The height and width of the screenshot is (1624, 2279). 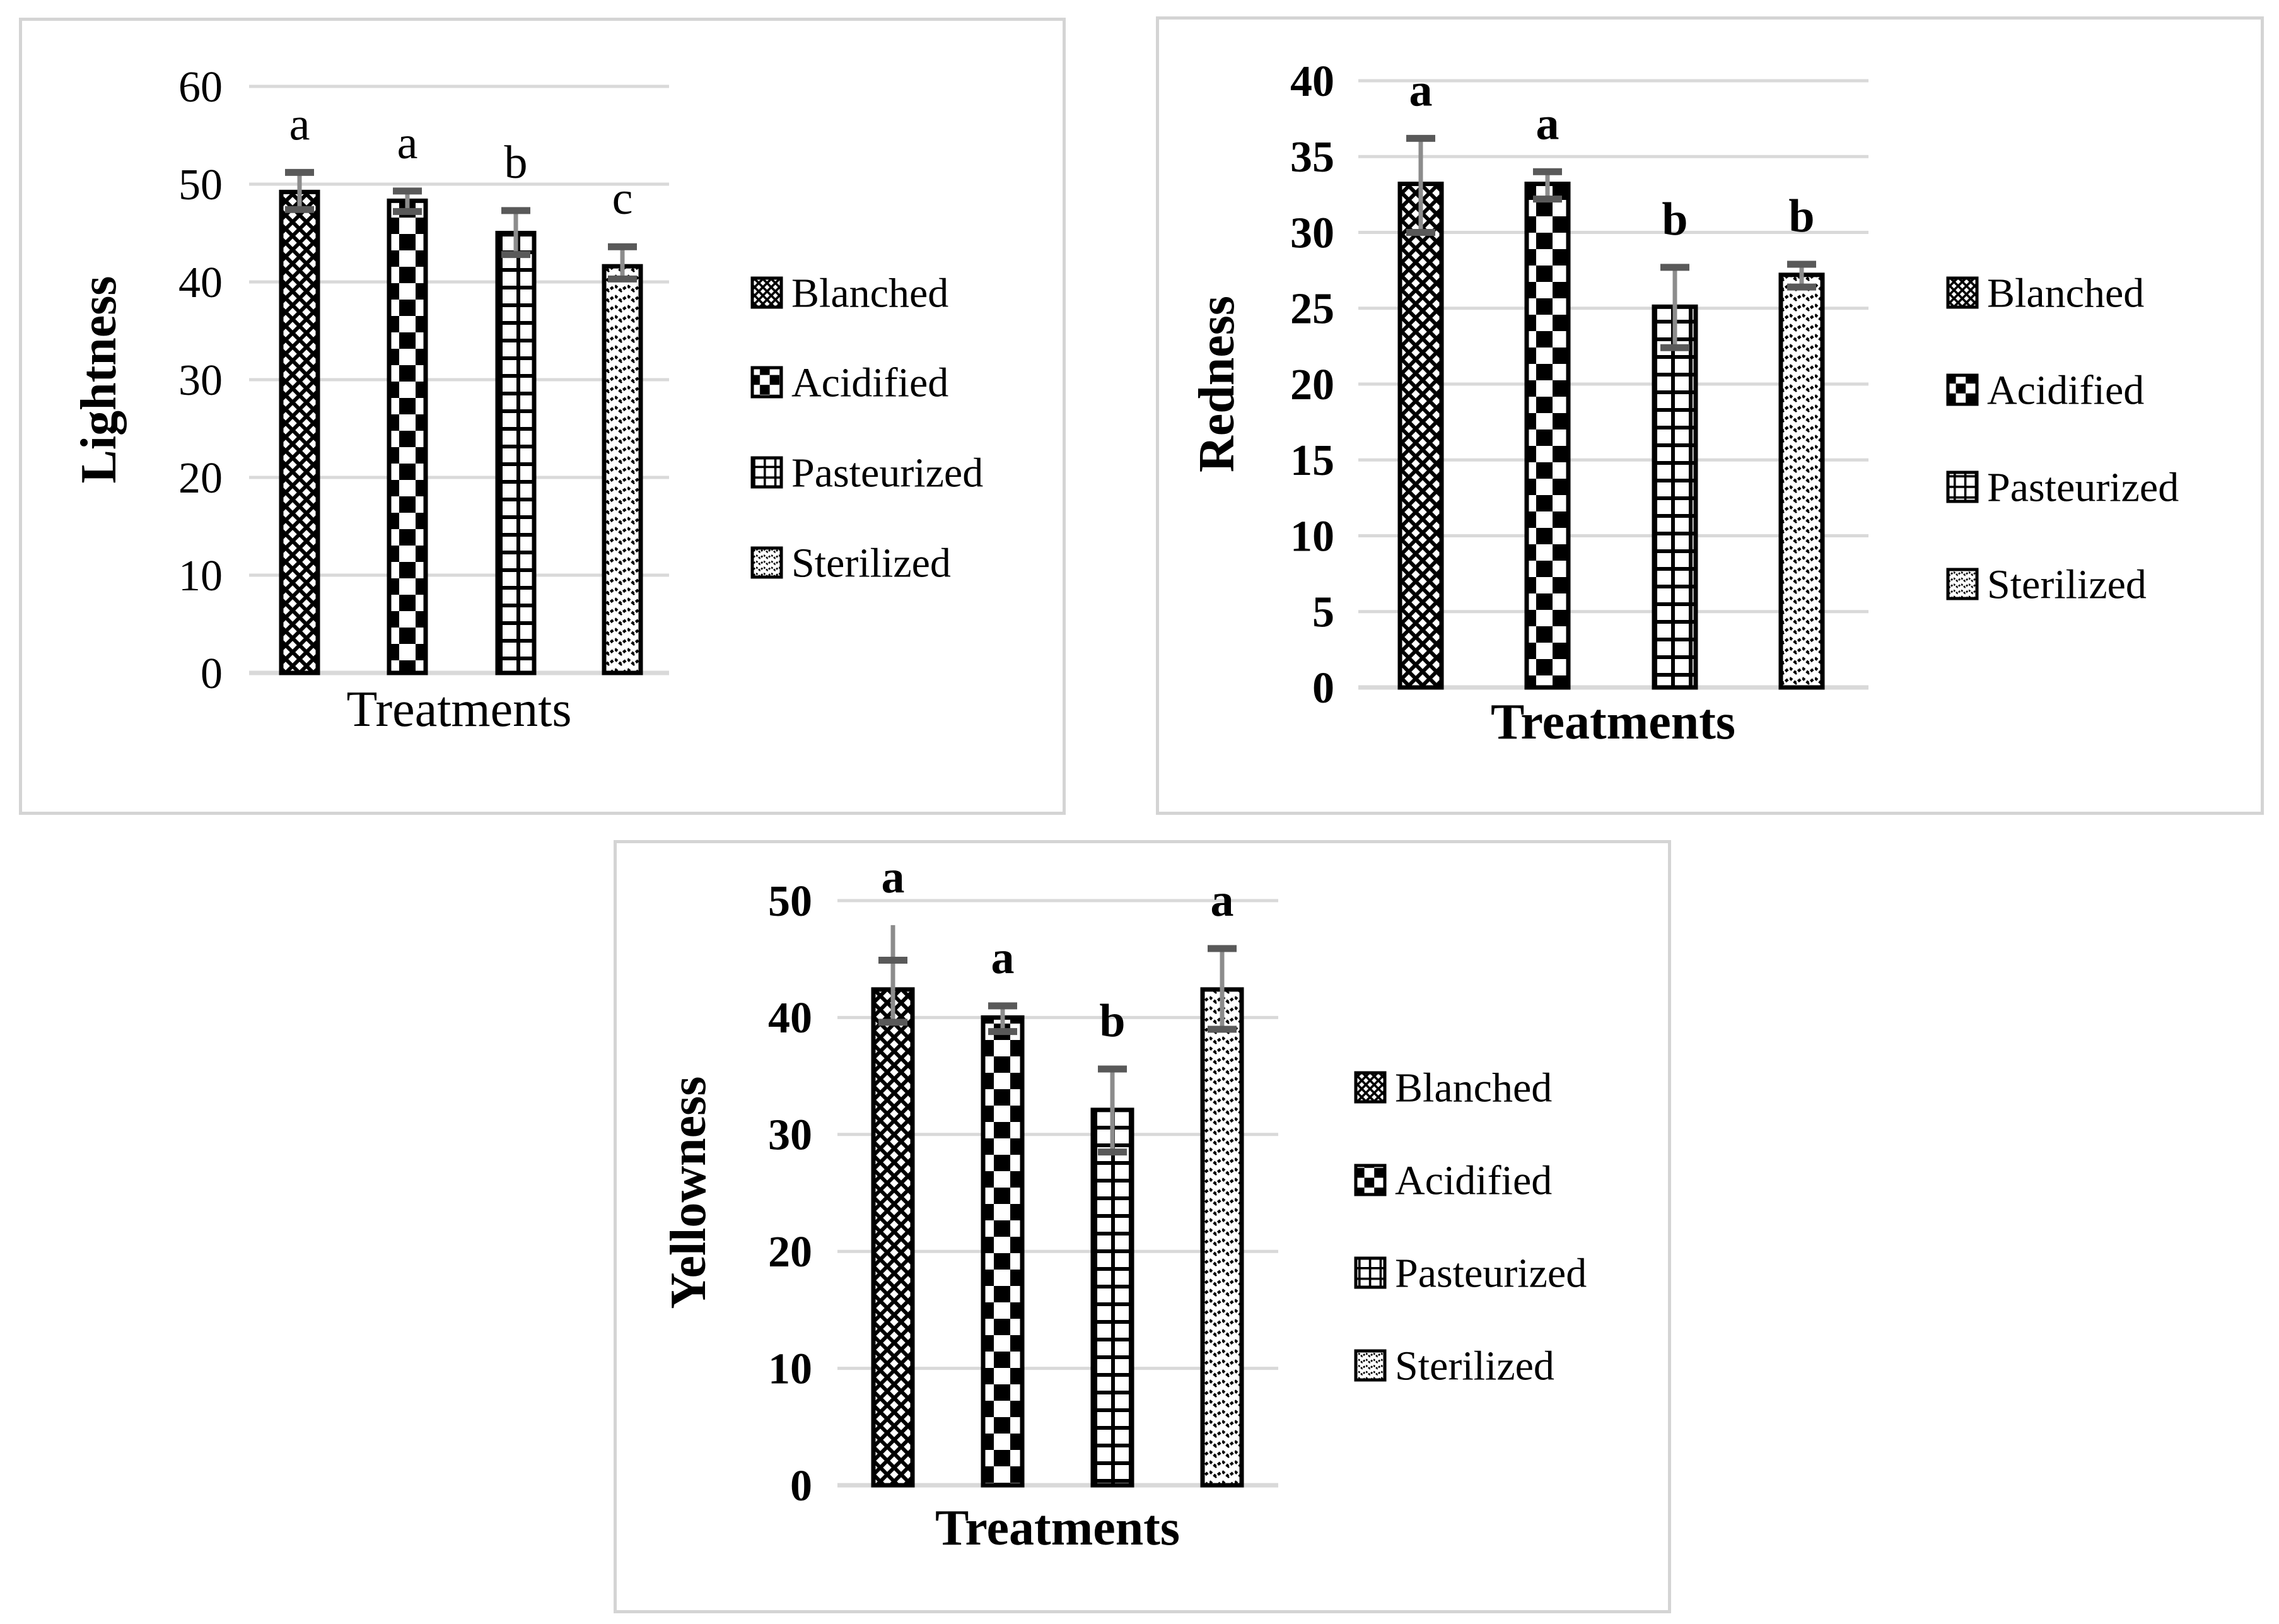 I want to click on y-tick-label: 15, so click(x=1312, y=460).